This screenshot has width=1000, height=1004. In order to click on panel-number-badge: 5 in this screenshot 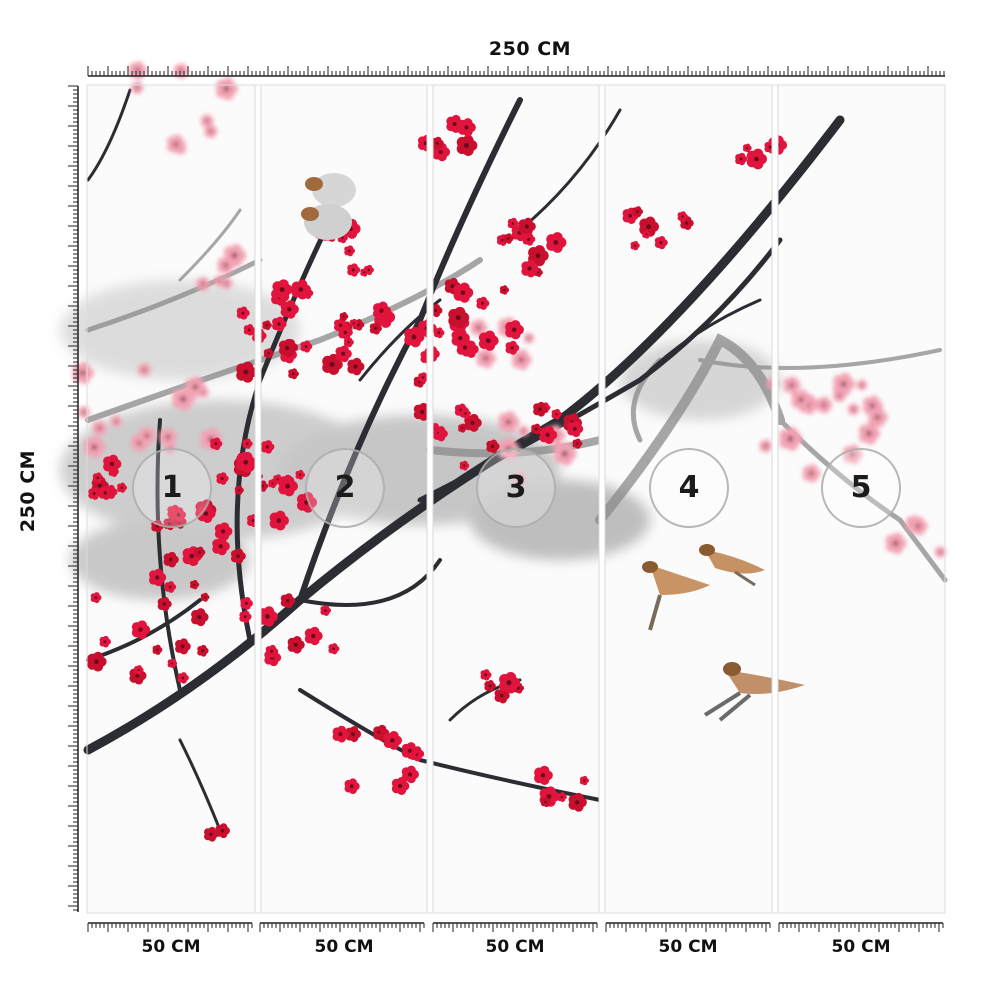, I will do `click(861, 488)`.